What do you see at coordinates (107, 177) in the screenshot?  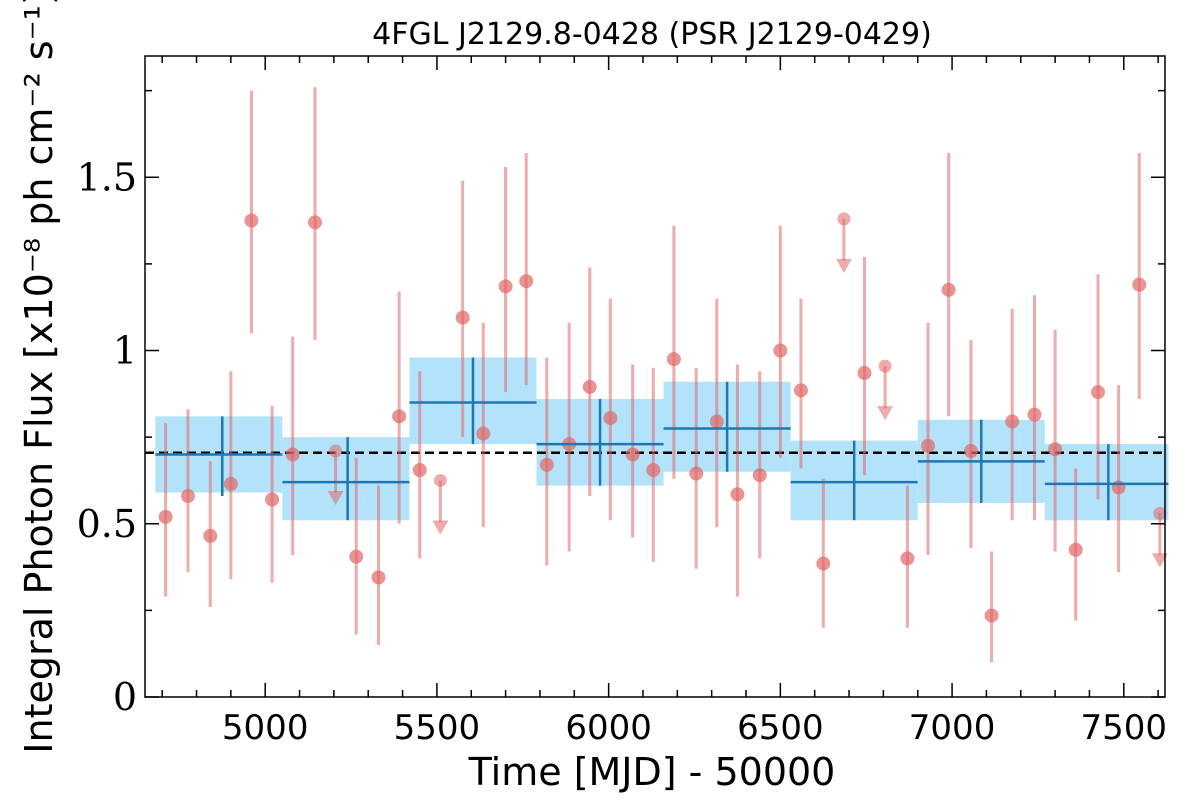 I see `y-tick-label: 1.5` at bounding box center [107, 177].